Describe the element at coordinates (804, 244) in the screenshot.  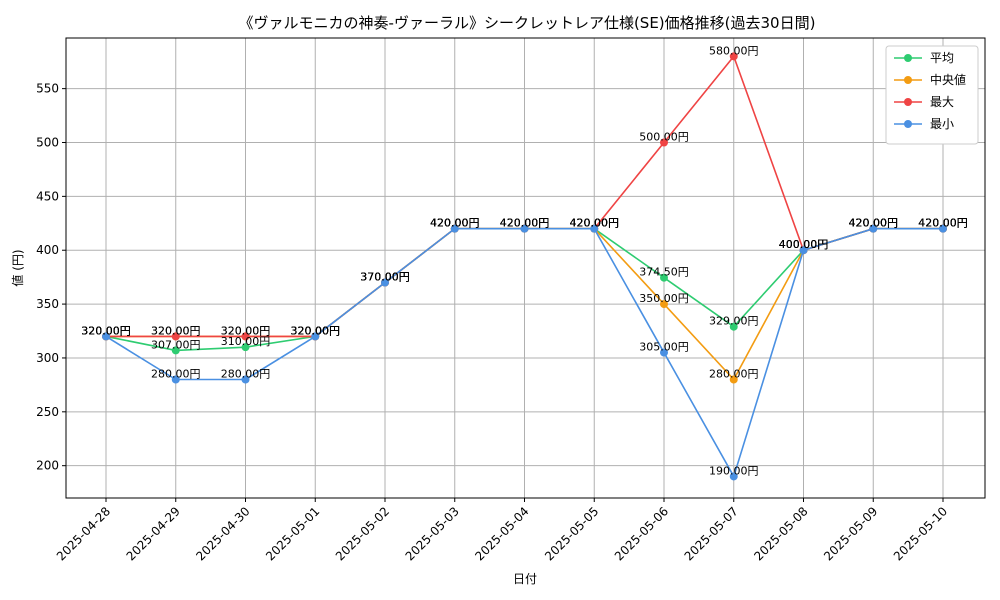
I see `data-label: 400.00円` at that location.